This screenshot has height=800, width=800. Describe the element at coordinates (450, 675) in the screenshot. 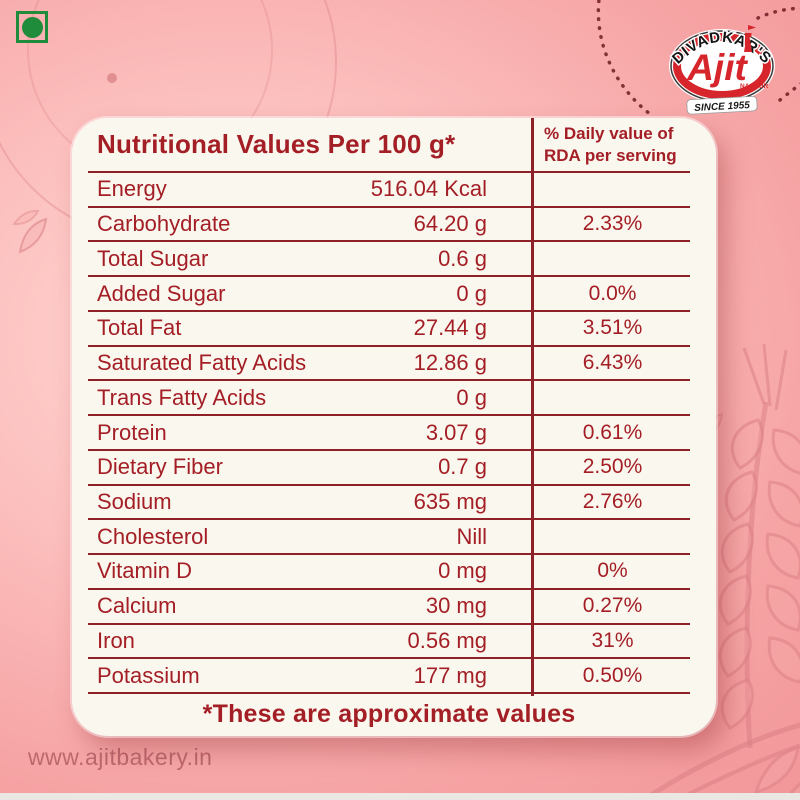

I see `row-value: 177 mg` at that location.